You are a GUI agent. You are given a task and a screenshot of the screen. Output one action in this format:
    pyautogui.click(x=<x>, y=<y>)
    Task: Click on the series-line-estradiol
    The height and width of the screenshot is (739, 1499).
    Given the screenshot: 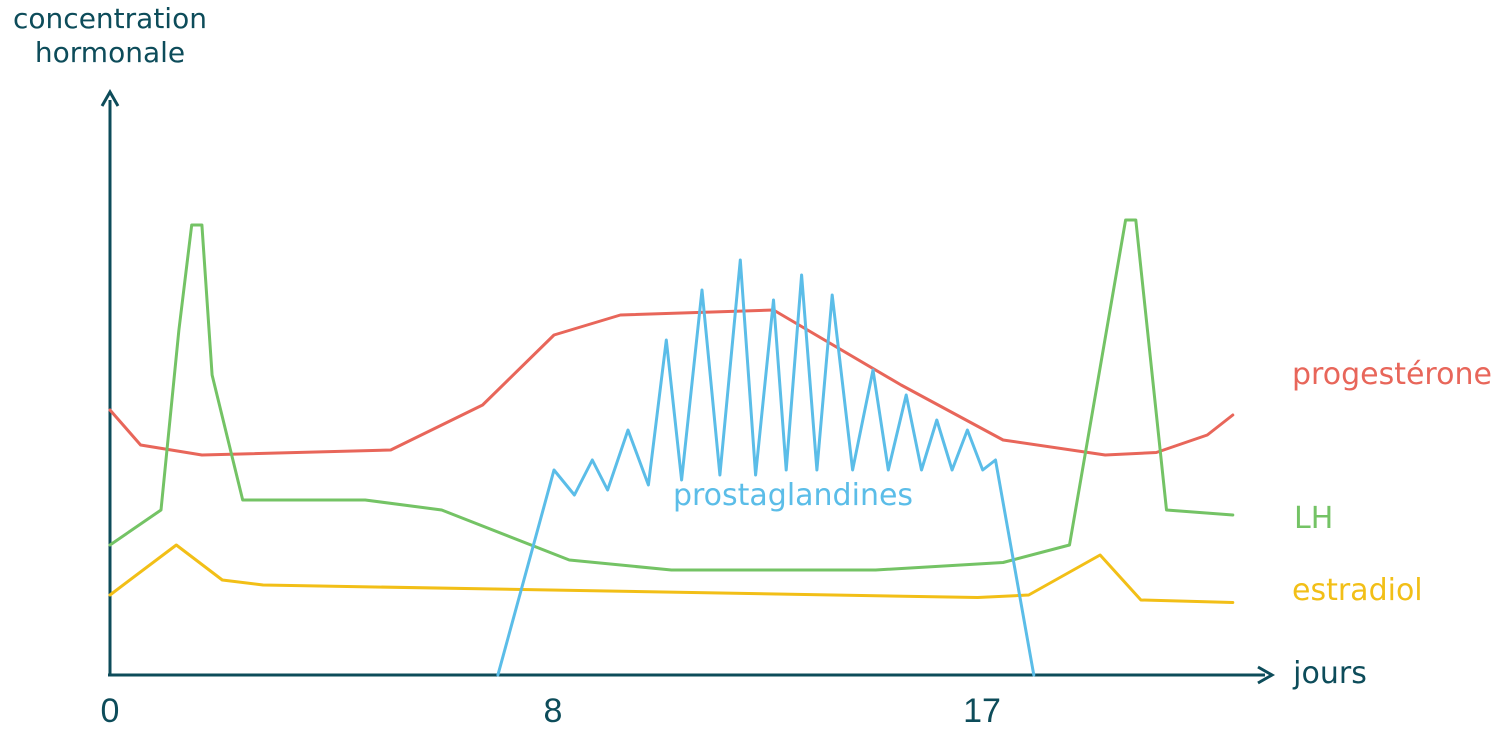 What is the action you would take?
    pyautogui.click(x=671, y=573)
    